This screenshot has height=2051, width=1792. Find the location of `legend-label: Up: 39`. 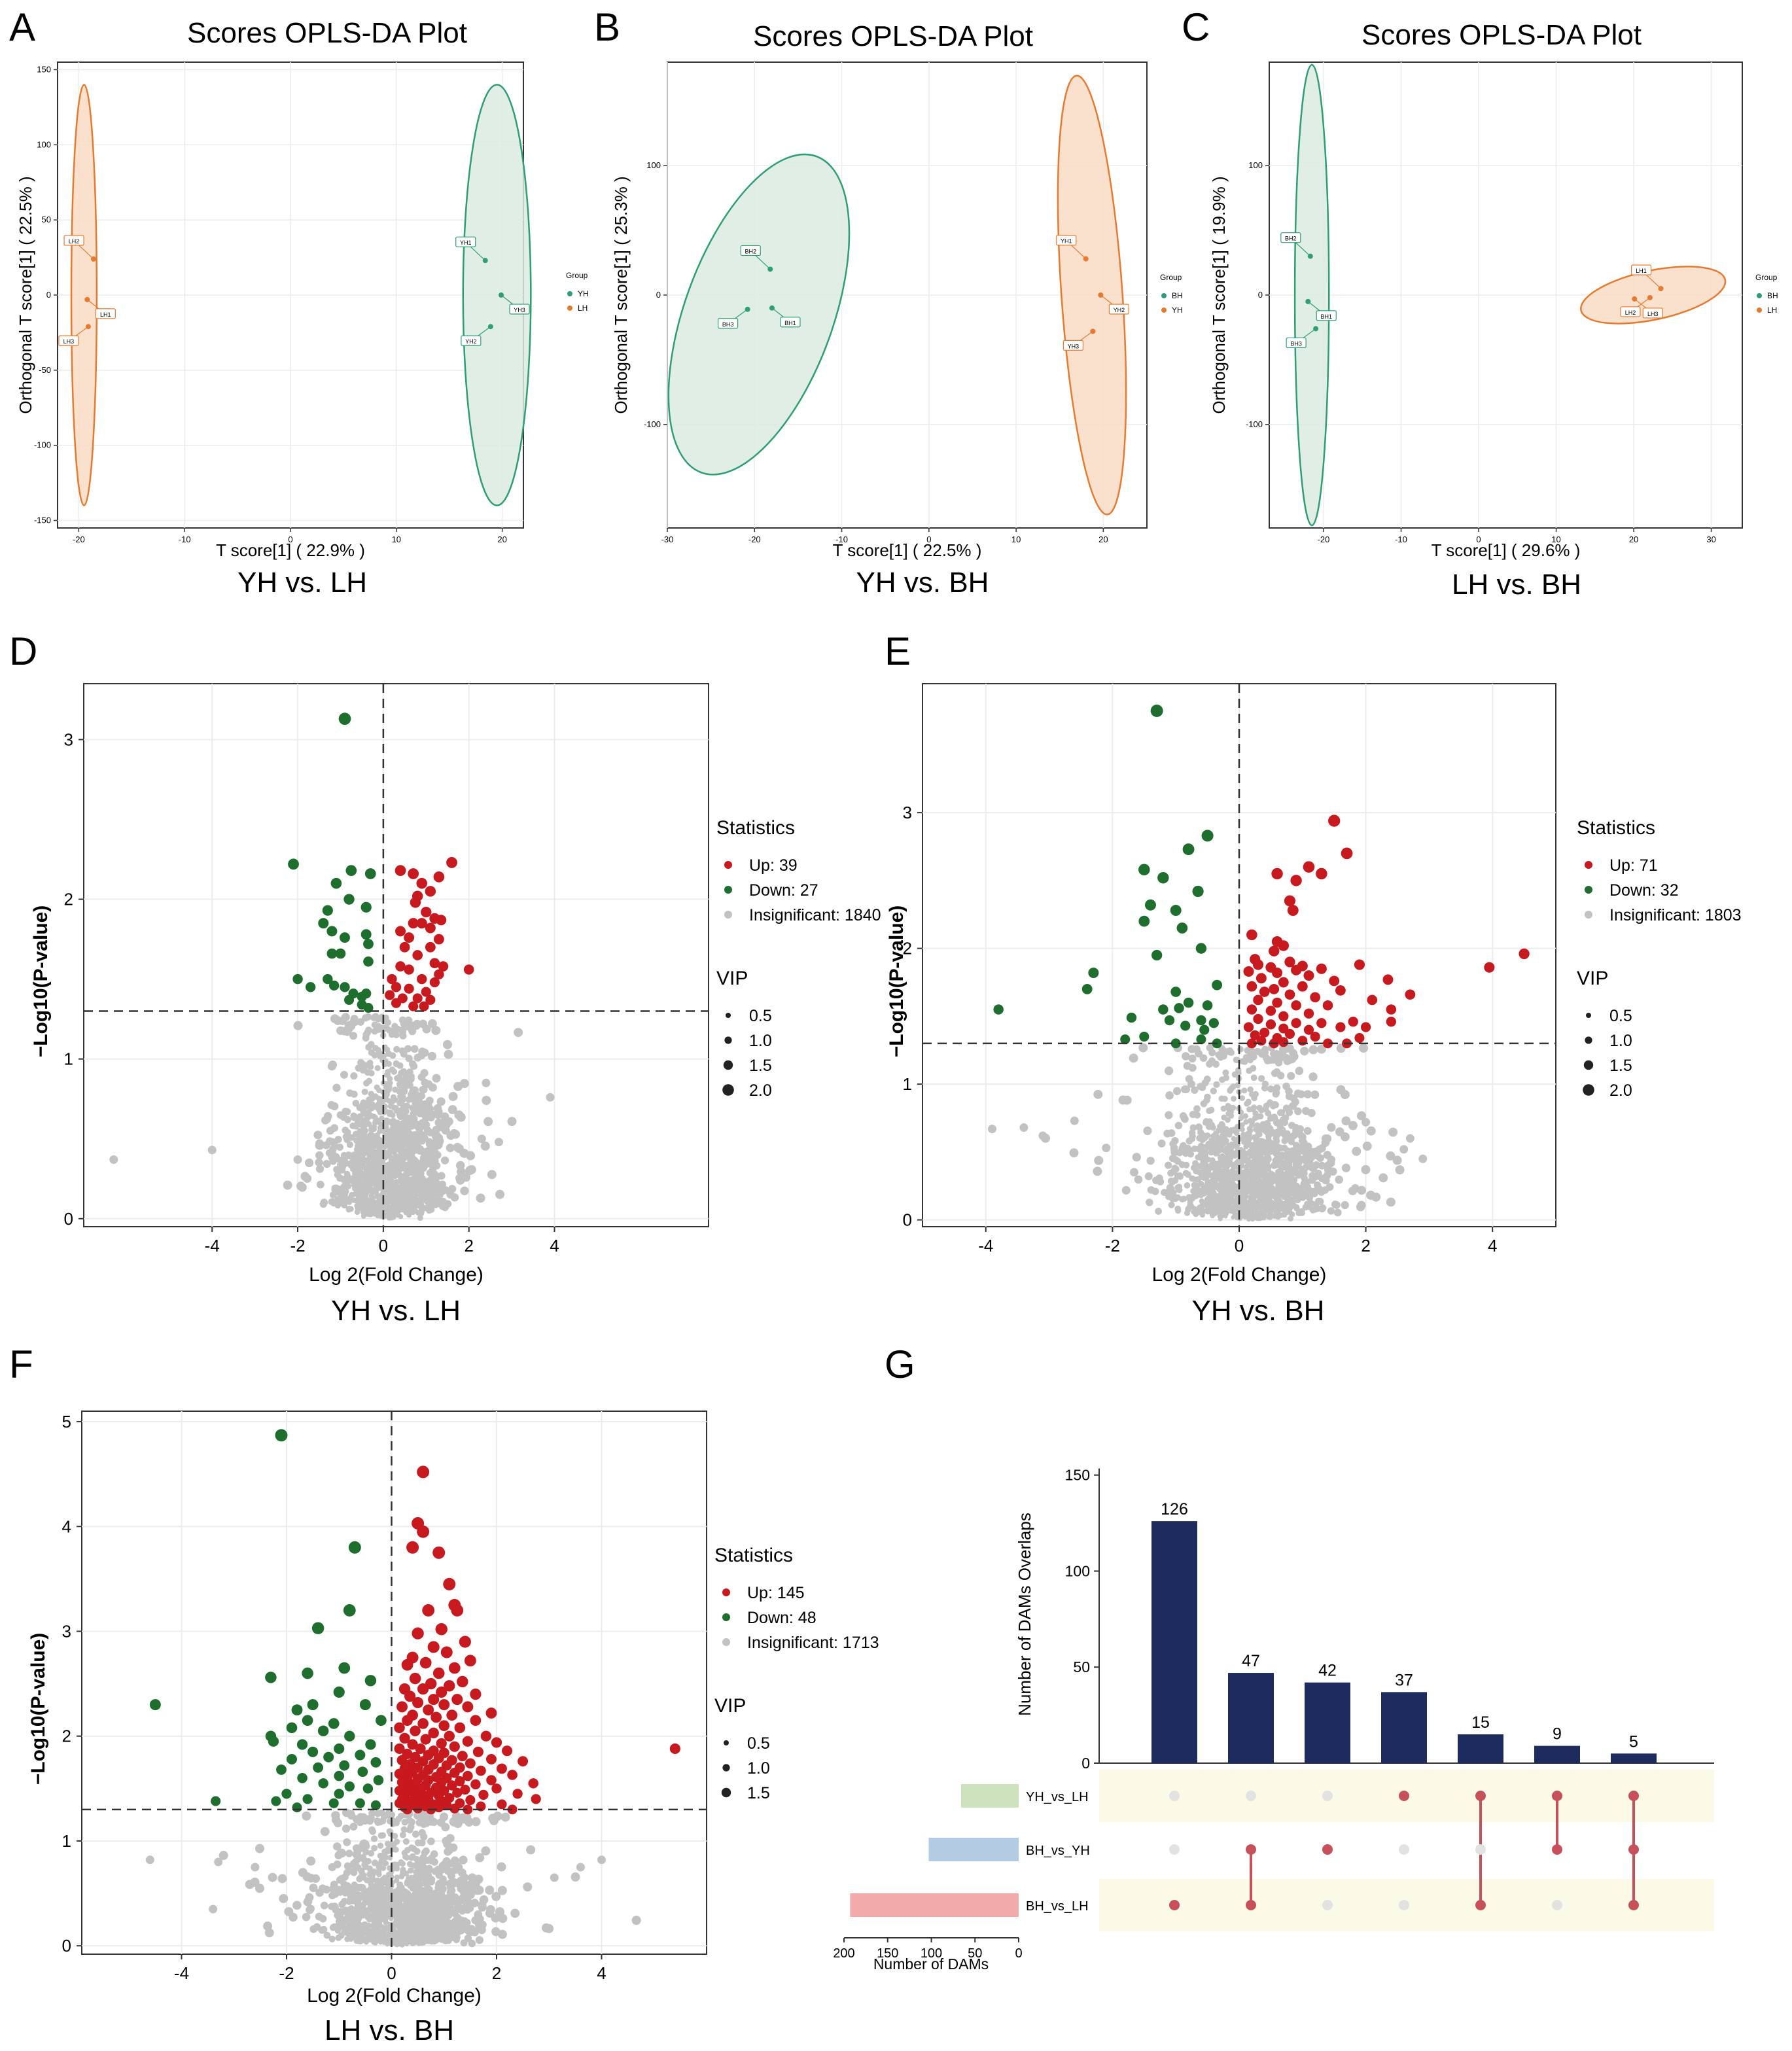

legend-label: Up: 39 is located at coordinates (773, 865).